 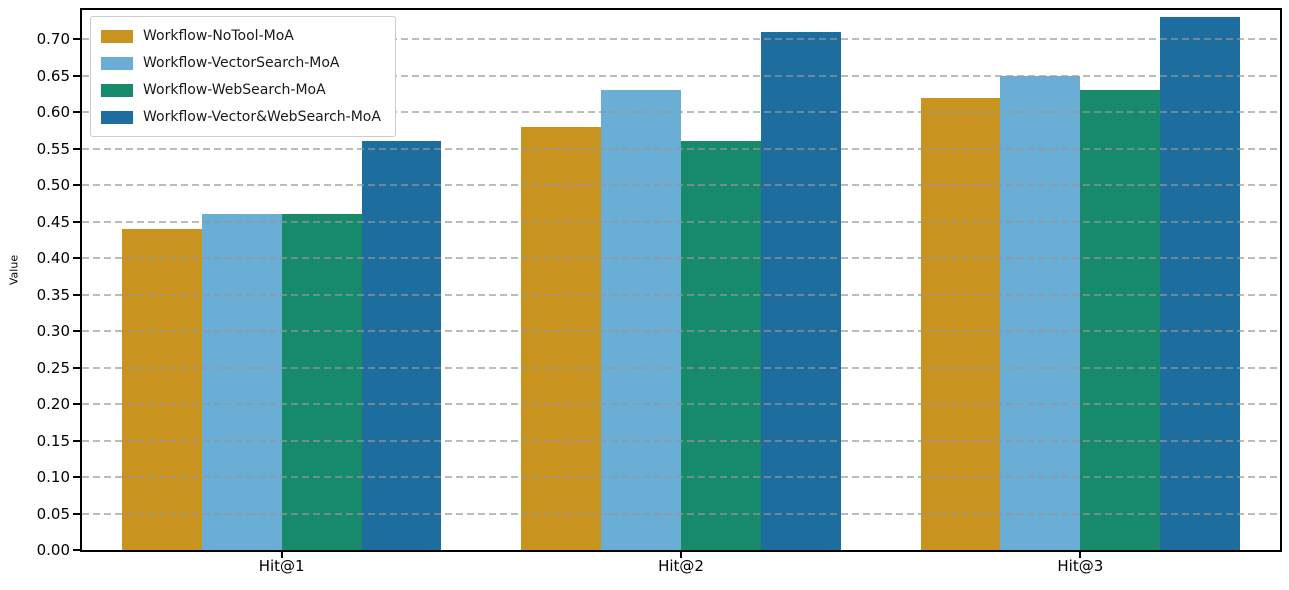 I want to click on y-axis-tick-label: 0.70, so click(x=53, y=39).